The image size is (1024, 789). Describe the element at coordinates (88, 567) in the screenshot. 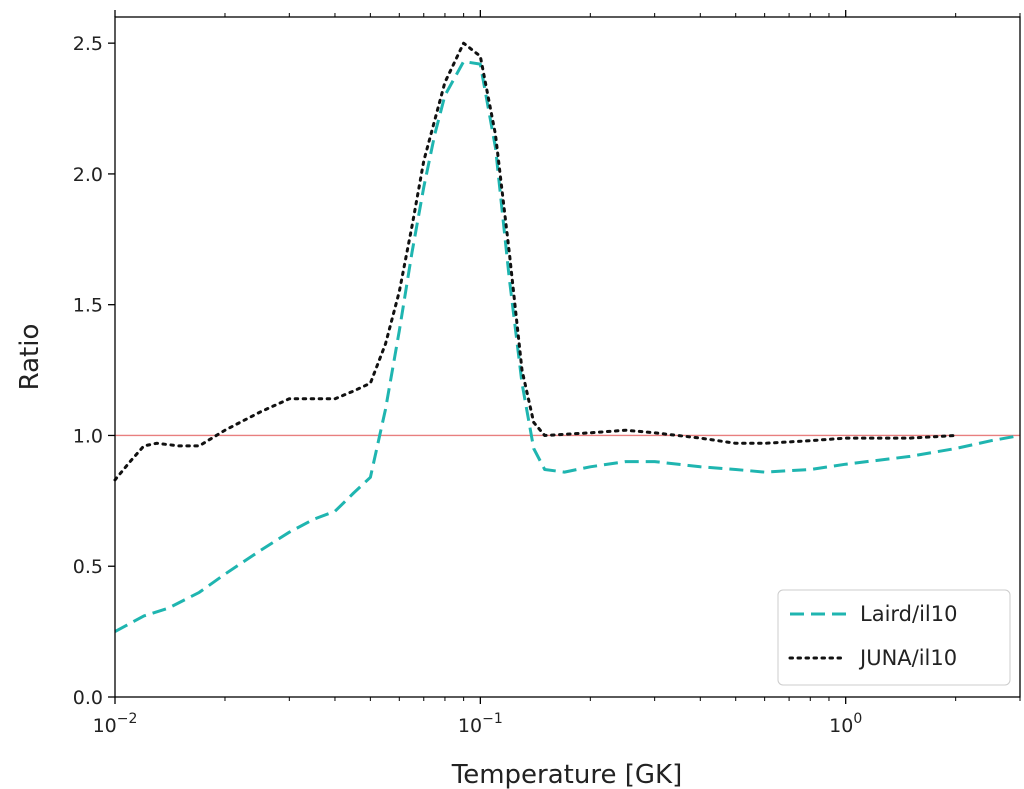

I see `y-tick-label: 0.5` at that location.